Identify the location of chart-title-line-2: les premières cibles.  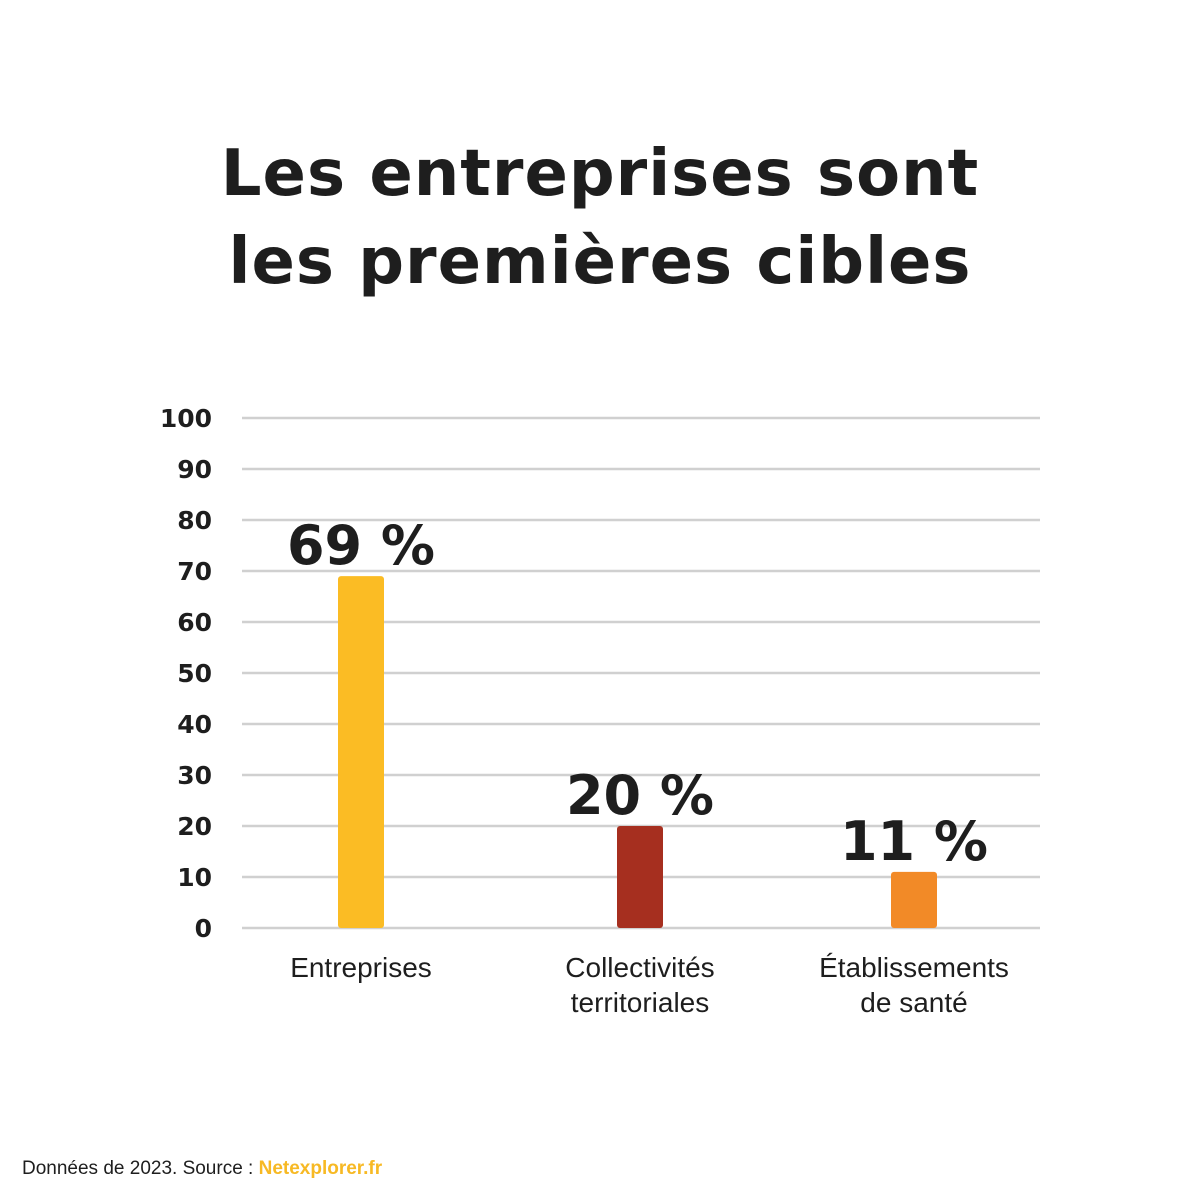
(600, 262).